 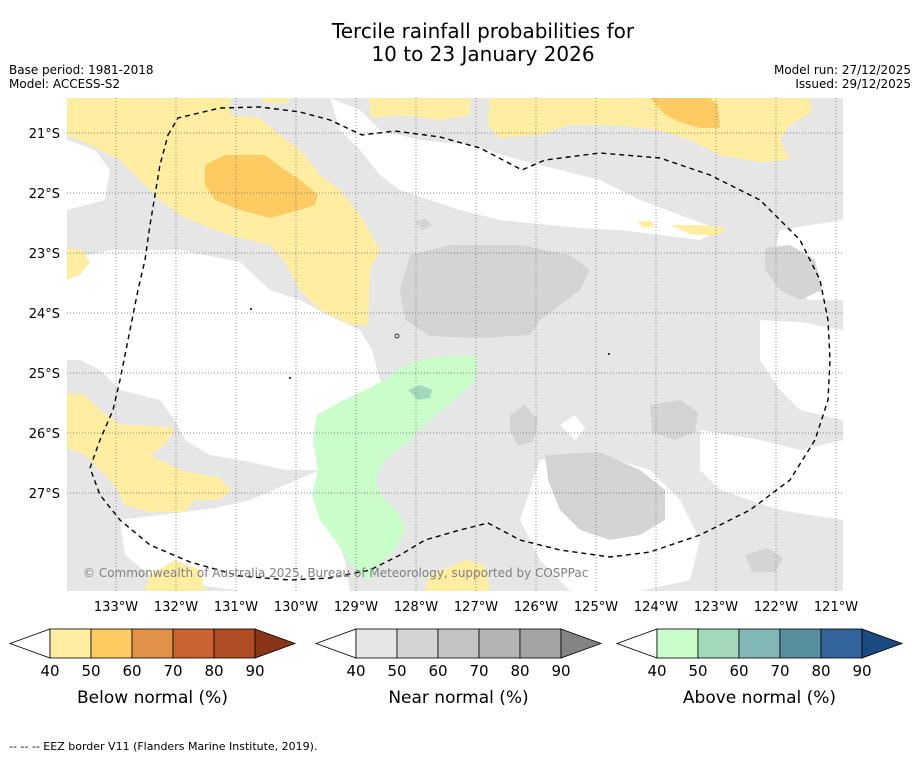 What do you see at coordinates (44, 374) in the screenshot?
I see `lat-label: 25°S` at bounding box center [44, 374].